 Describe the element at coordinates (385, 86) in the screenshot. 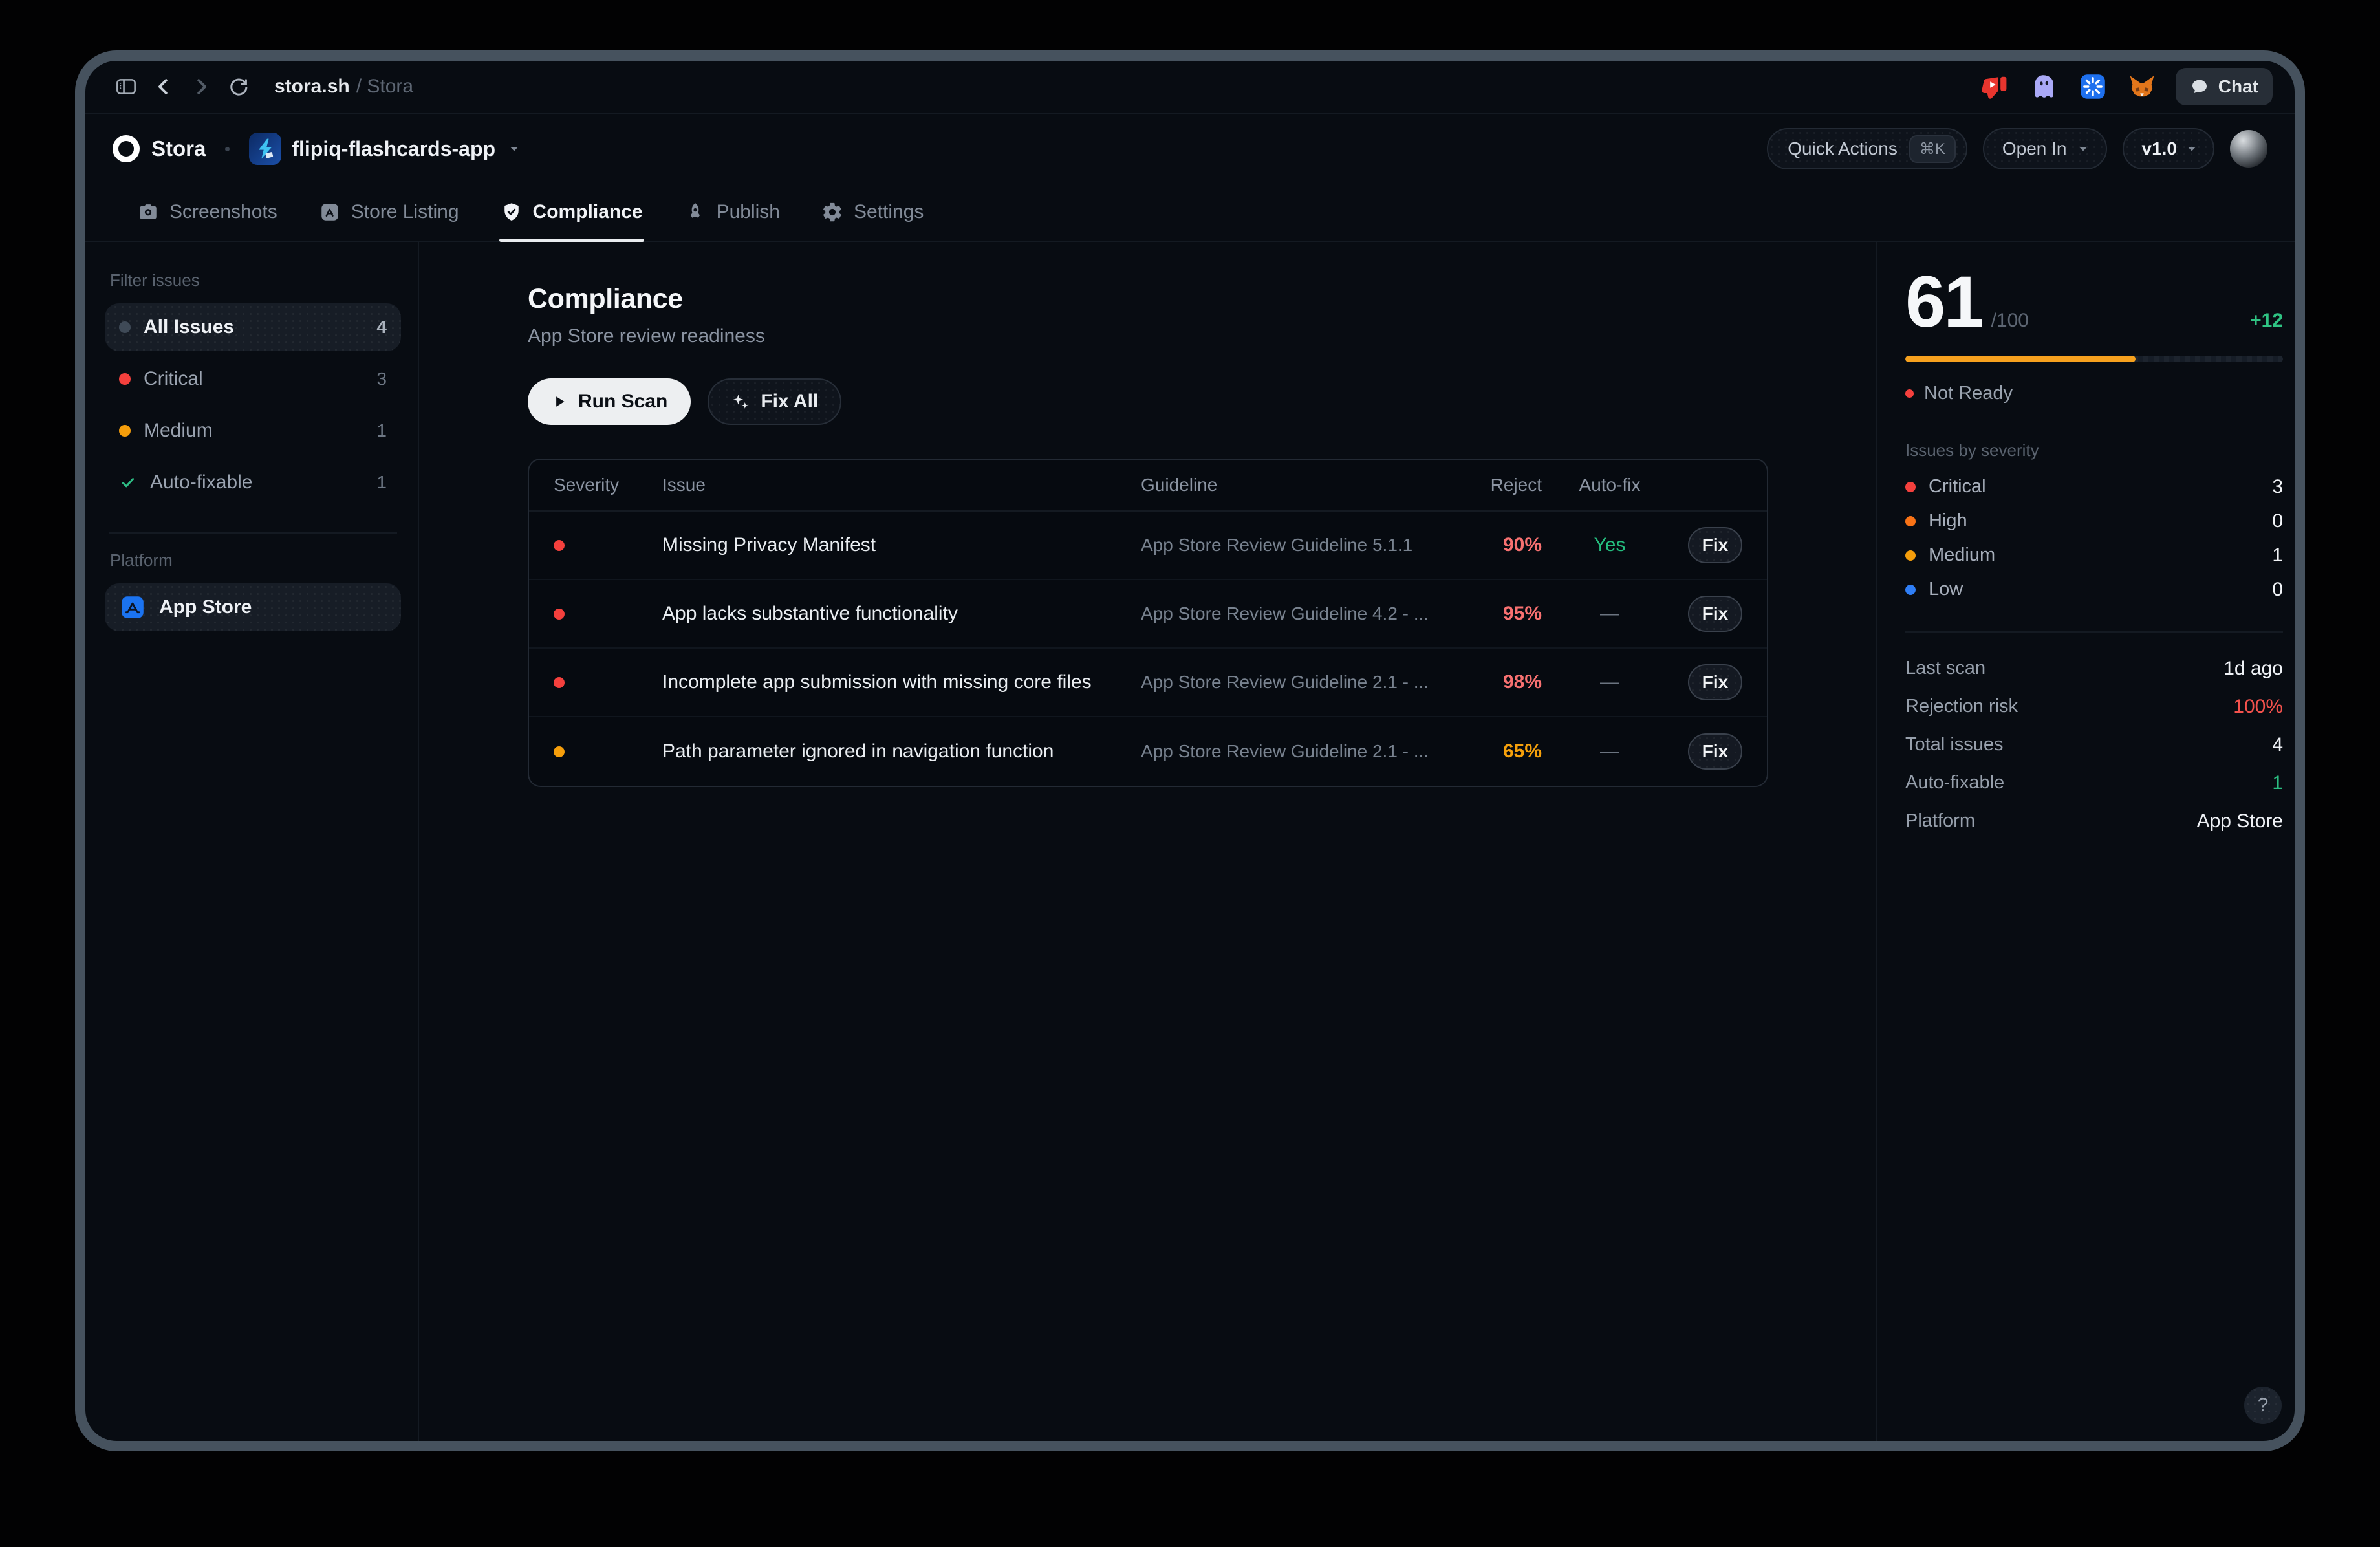

I see `url-path: / Stora` at that location.